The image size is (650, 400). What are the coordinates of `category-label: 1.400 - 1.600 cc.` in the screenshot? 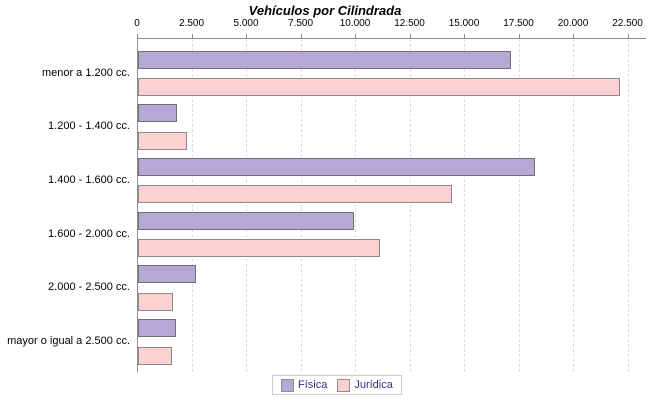 It's located at (89, 179).